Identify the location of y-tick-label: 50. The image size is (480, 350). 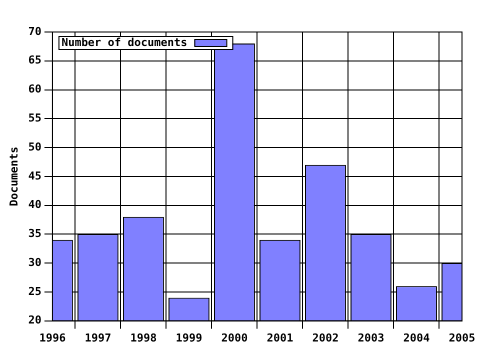
(35, 147).